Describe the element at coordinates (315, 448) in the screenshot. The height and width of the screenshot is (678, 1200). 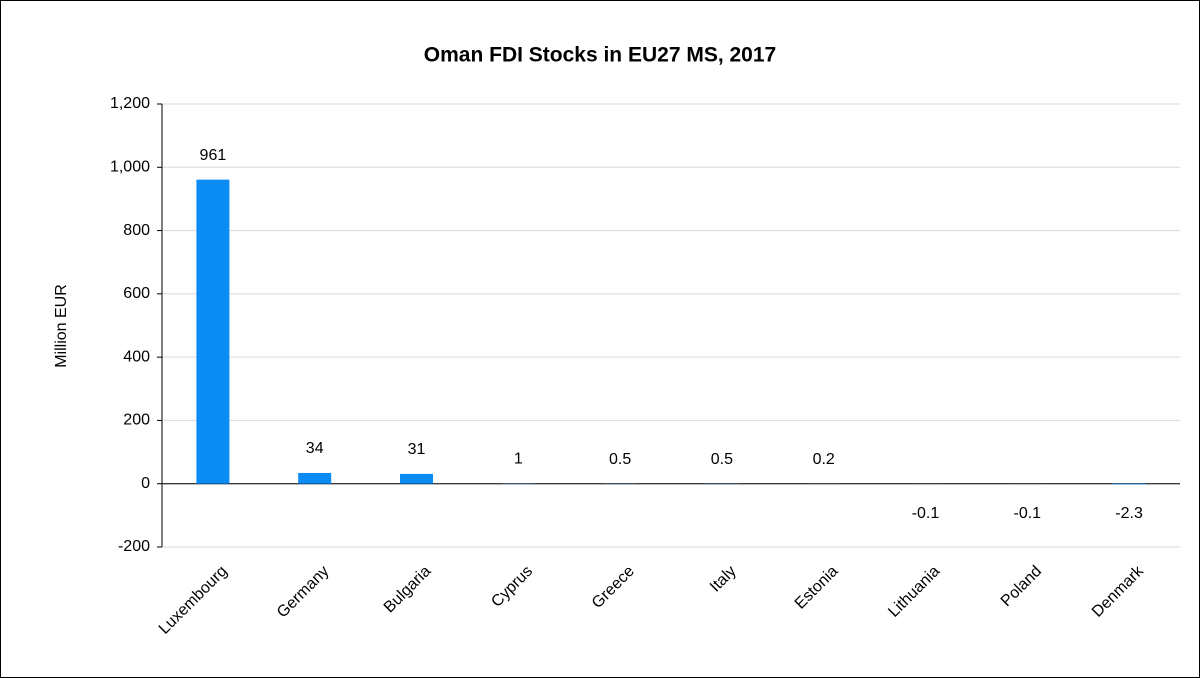
I see `data-label: 34` at that location.